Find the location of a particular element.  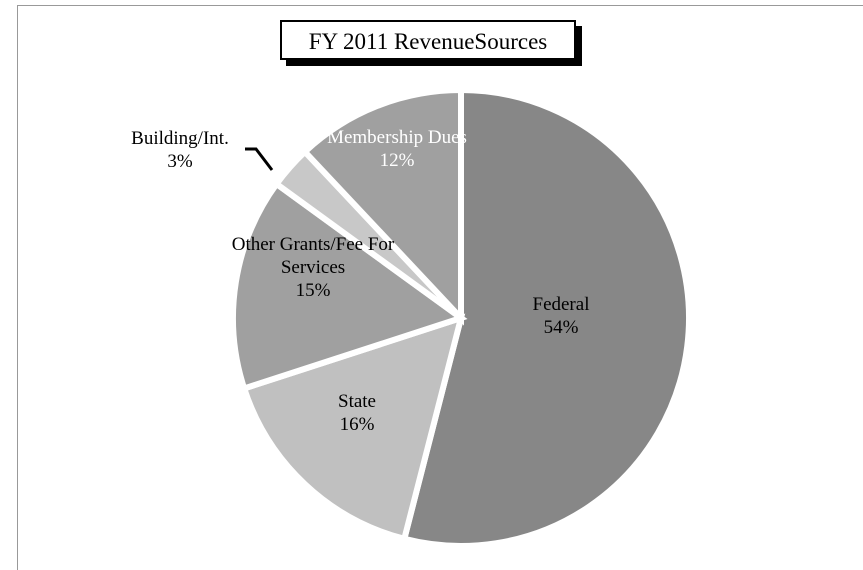

slice-label: Membership Dues 12% is located at coordinates (397, 149).